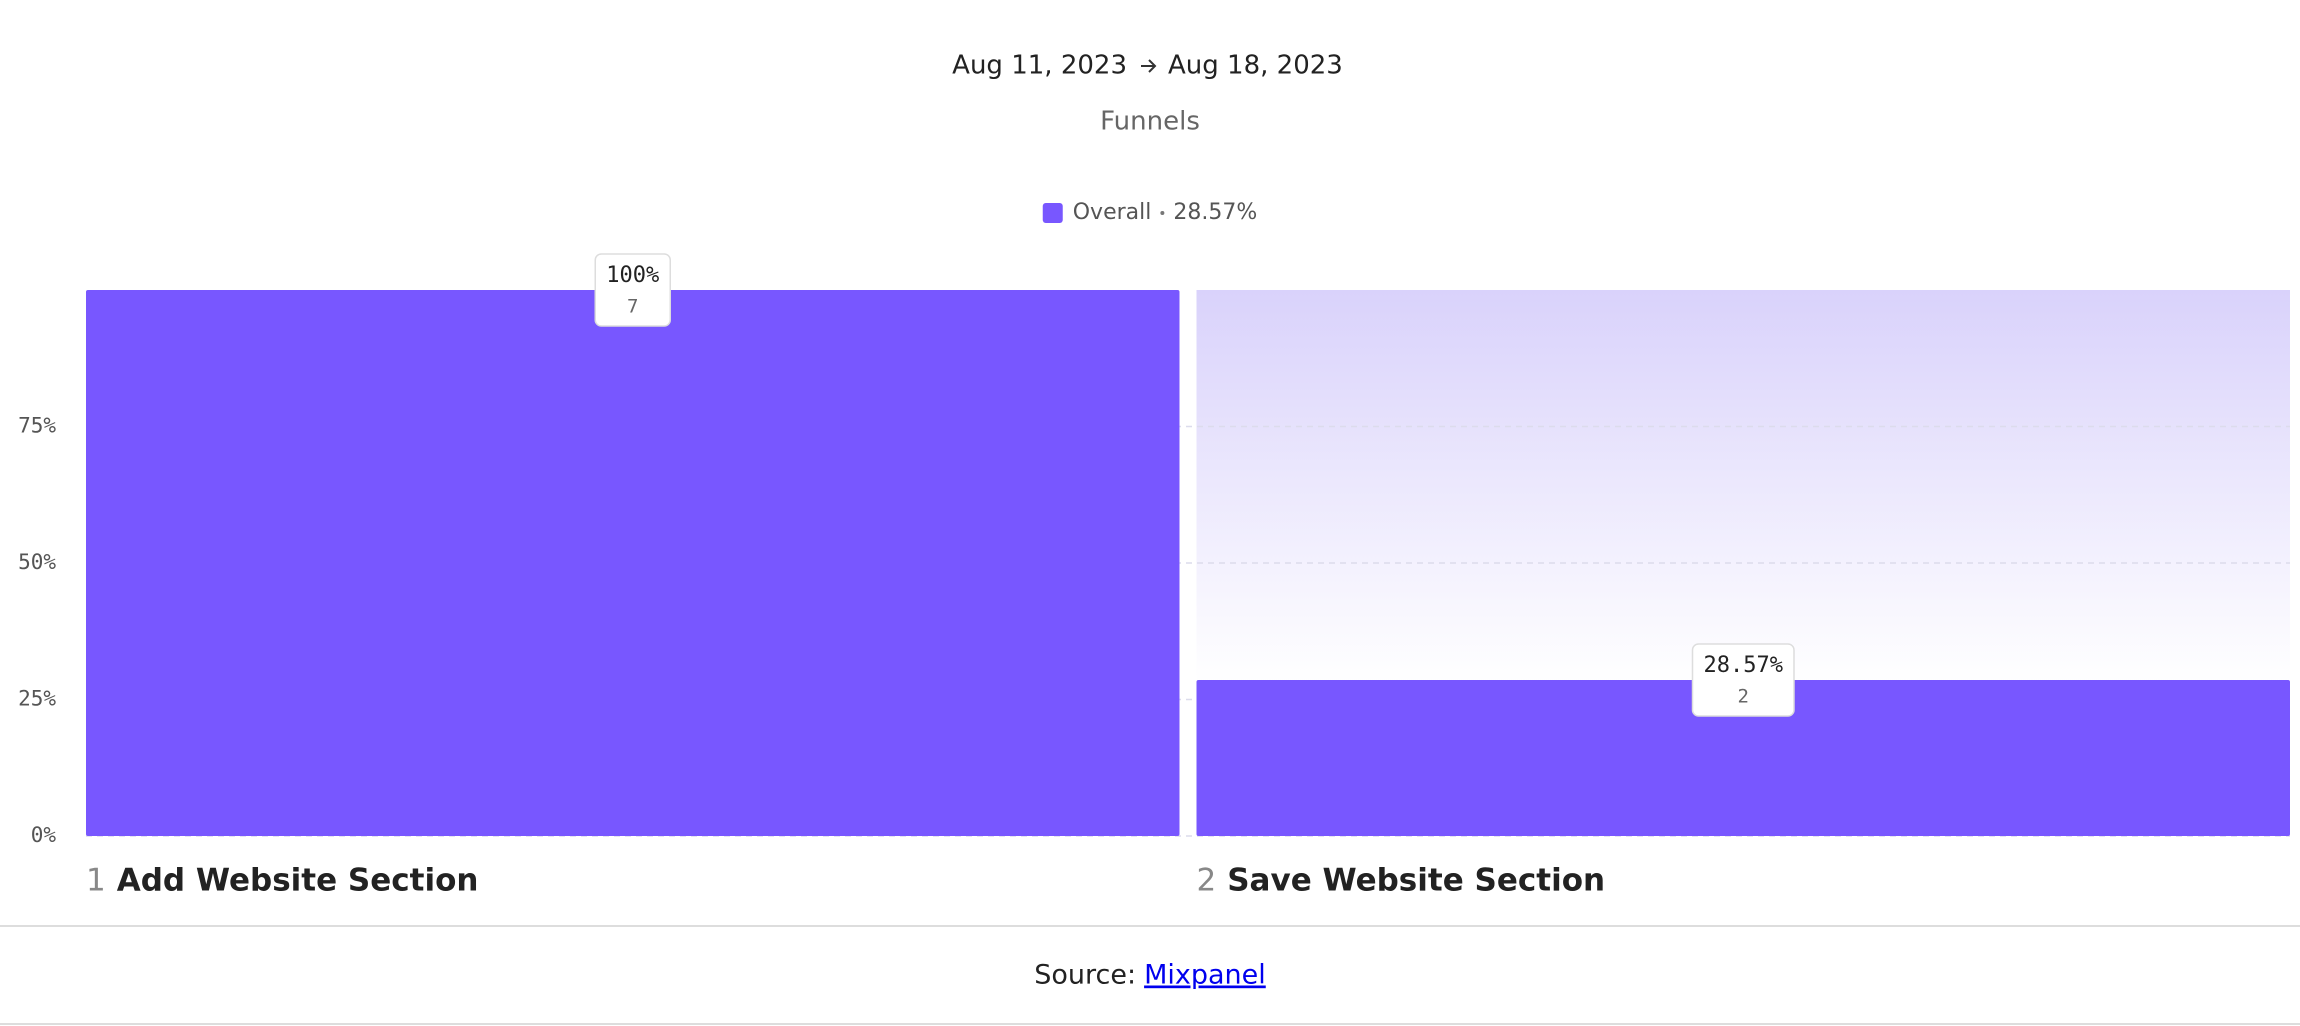 The height and width of the screenshot is (1026, 2300). I want to click on count-label: 7, so click(632, 307).